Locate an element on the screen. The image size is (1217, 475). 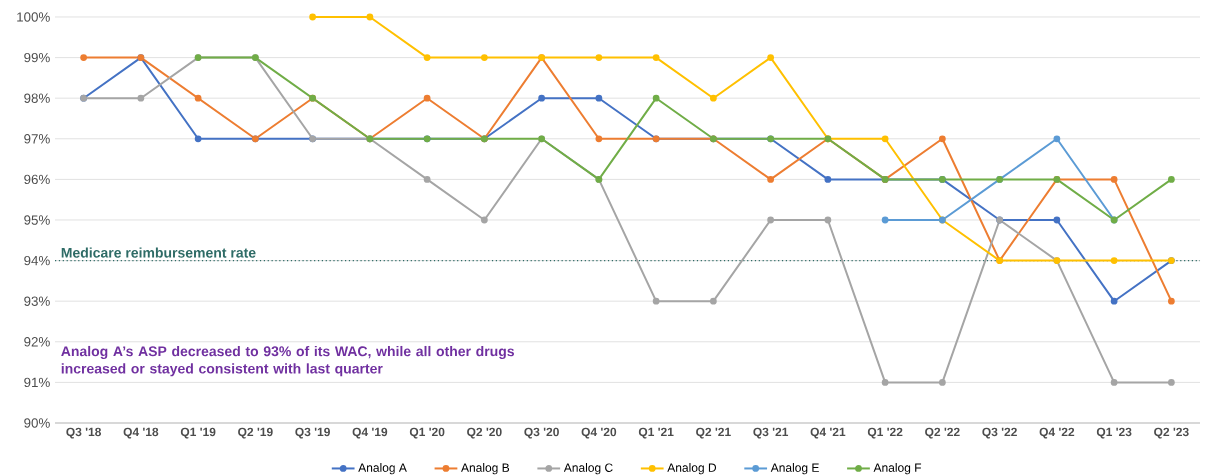
ref-line-label: Medicare reimbursement rate is located at coordinates (158, 252).